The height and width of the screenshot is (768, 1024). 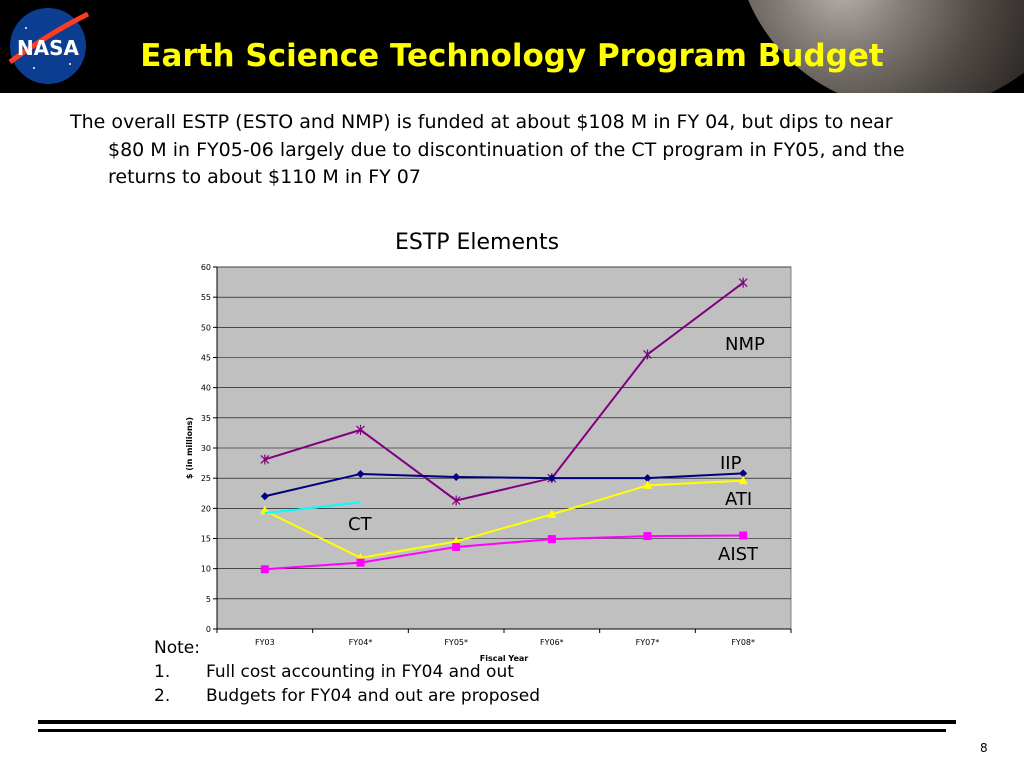 What do you see at coordinates (477, 242) in the screenshot?
I see `chart-title: ESTP Elements` at bounding box center [477, 242].